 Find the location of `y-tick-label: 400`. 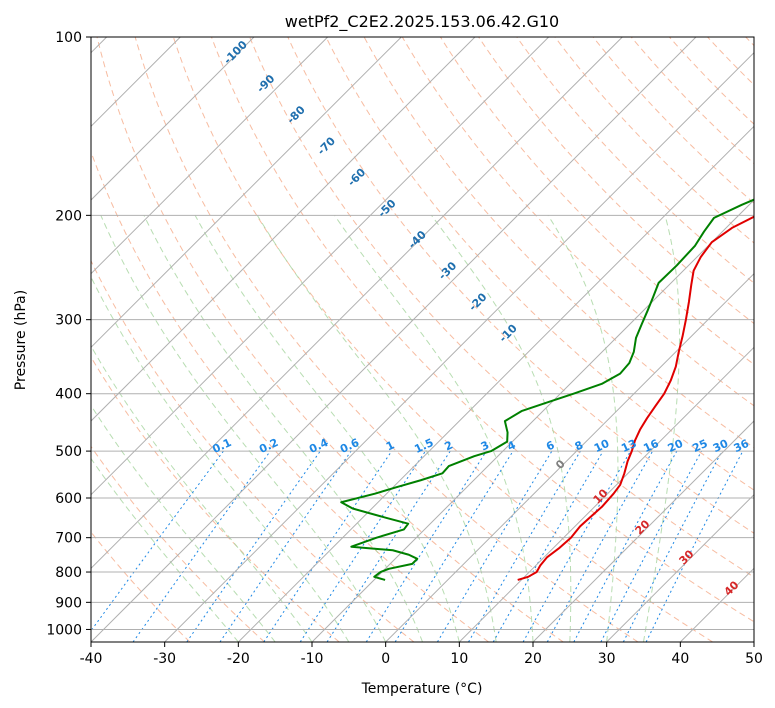

y-tick-label: 400 is located at coordinates (68, 395).